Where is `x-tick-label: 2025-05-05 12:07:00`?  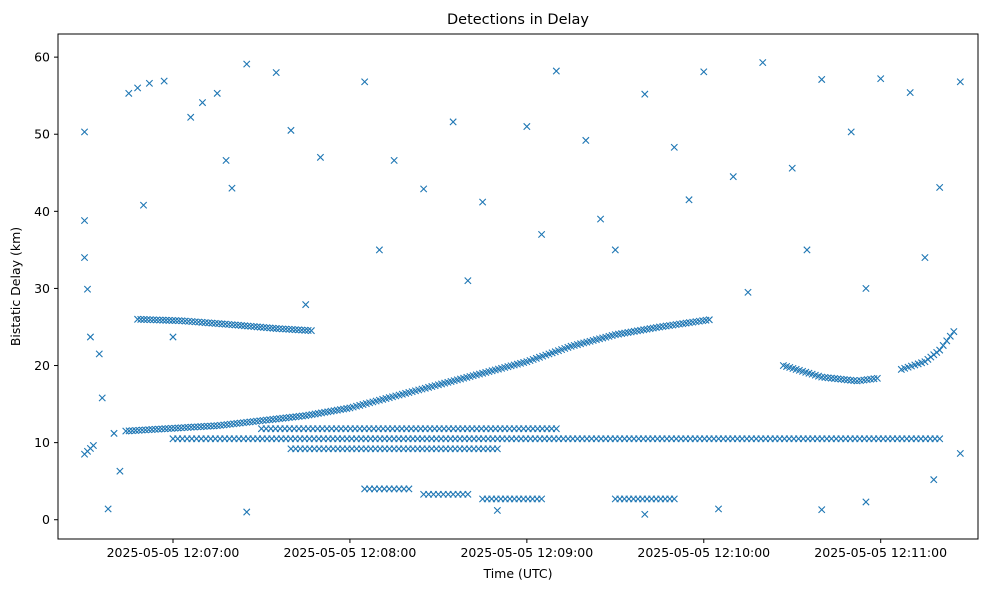
x-tick-label: 2025-05-05 12:07:00 is located at coordinates (173, 552).